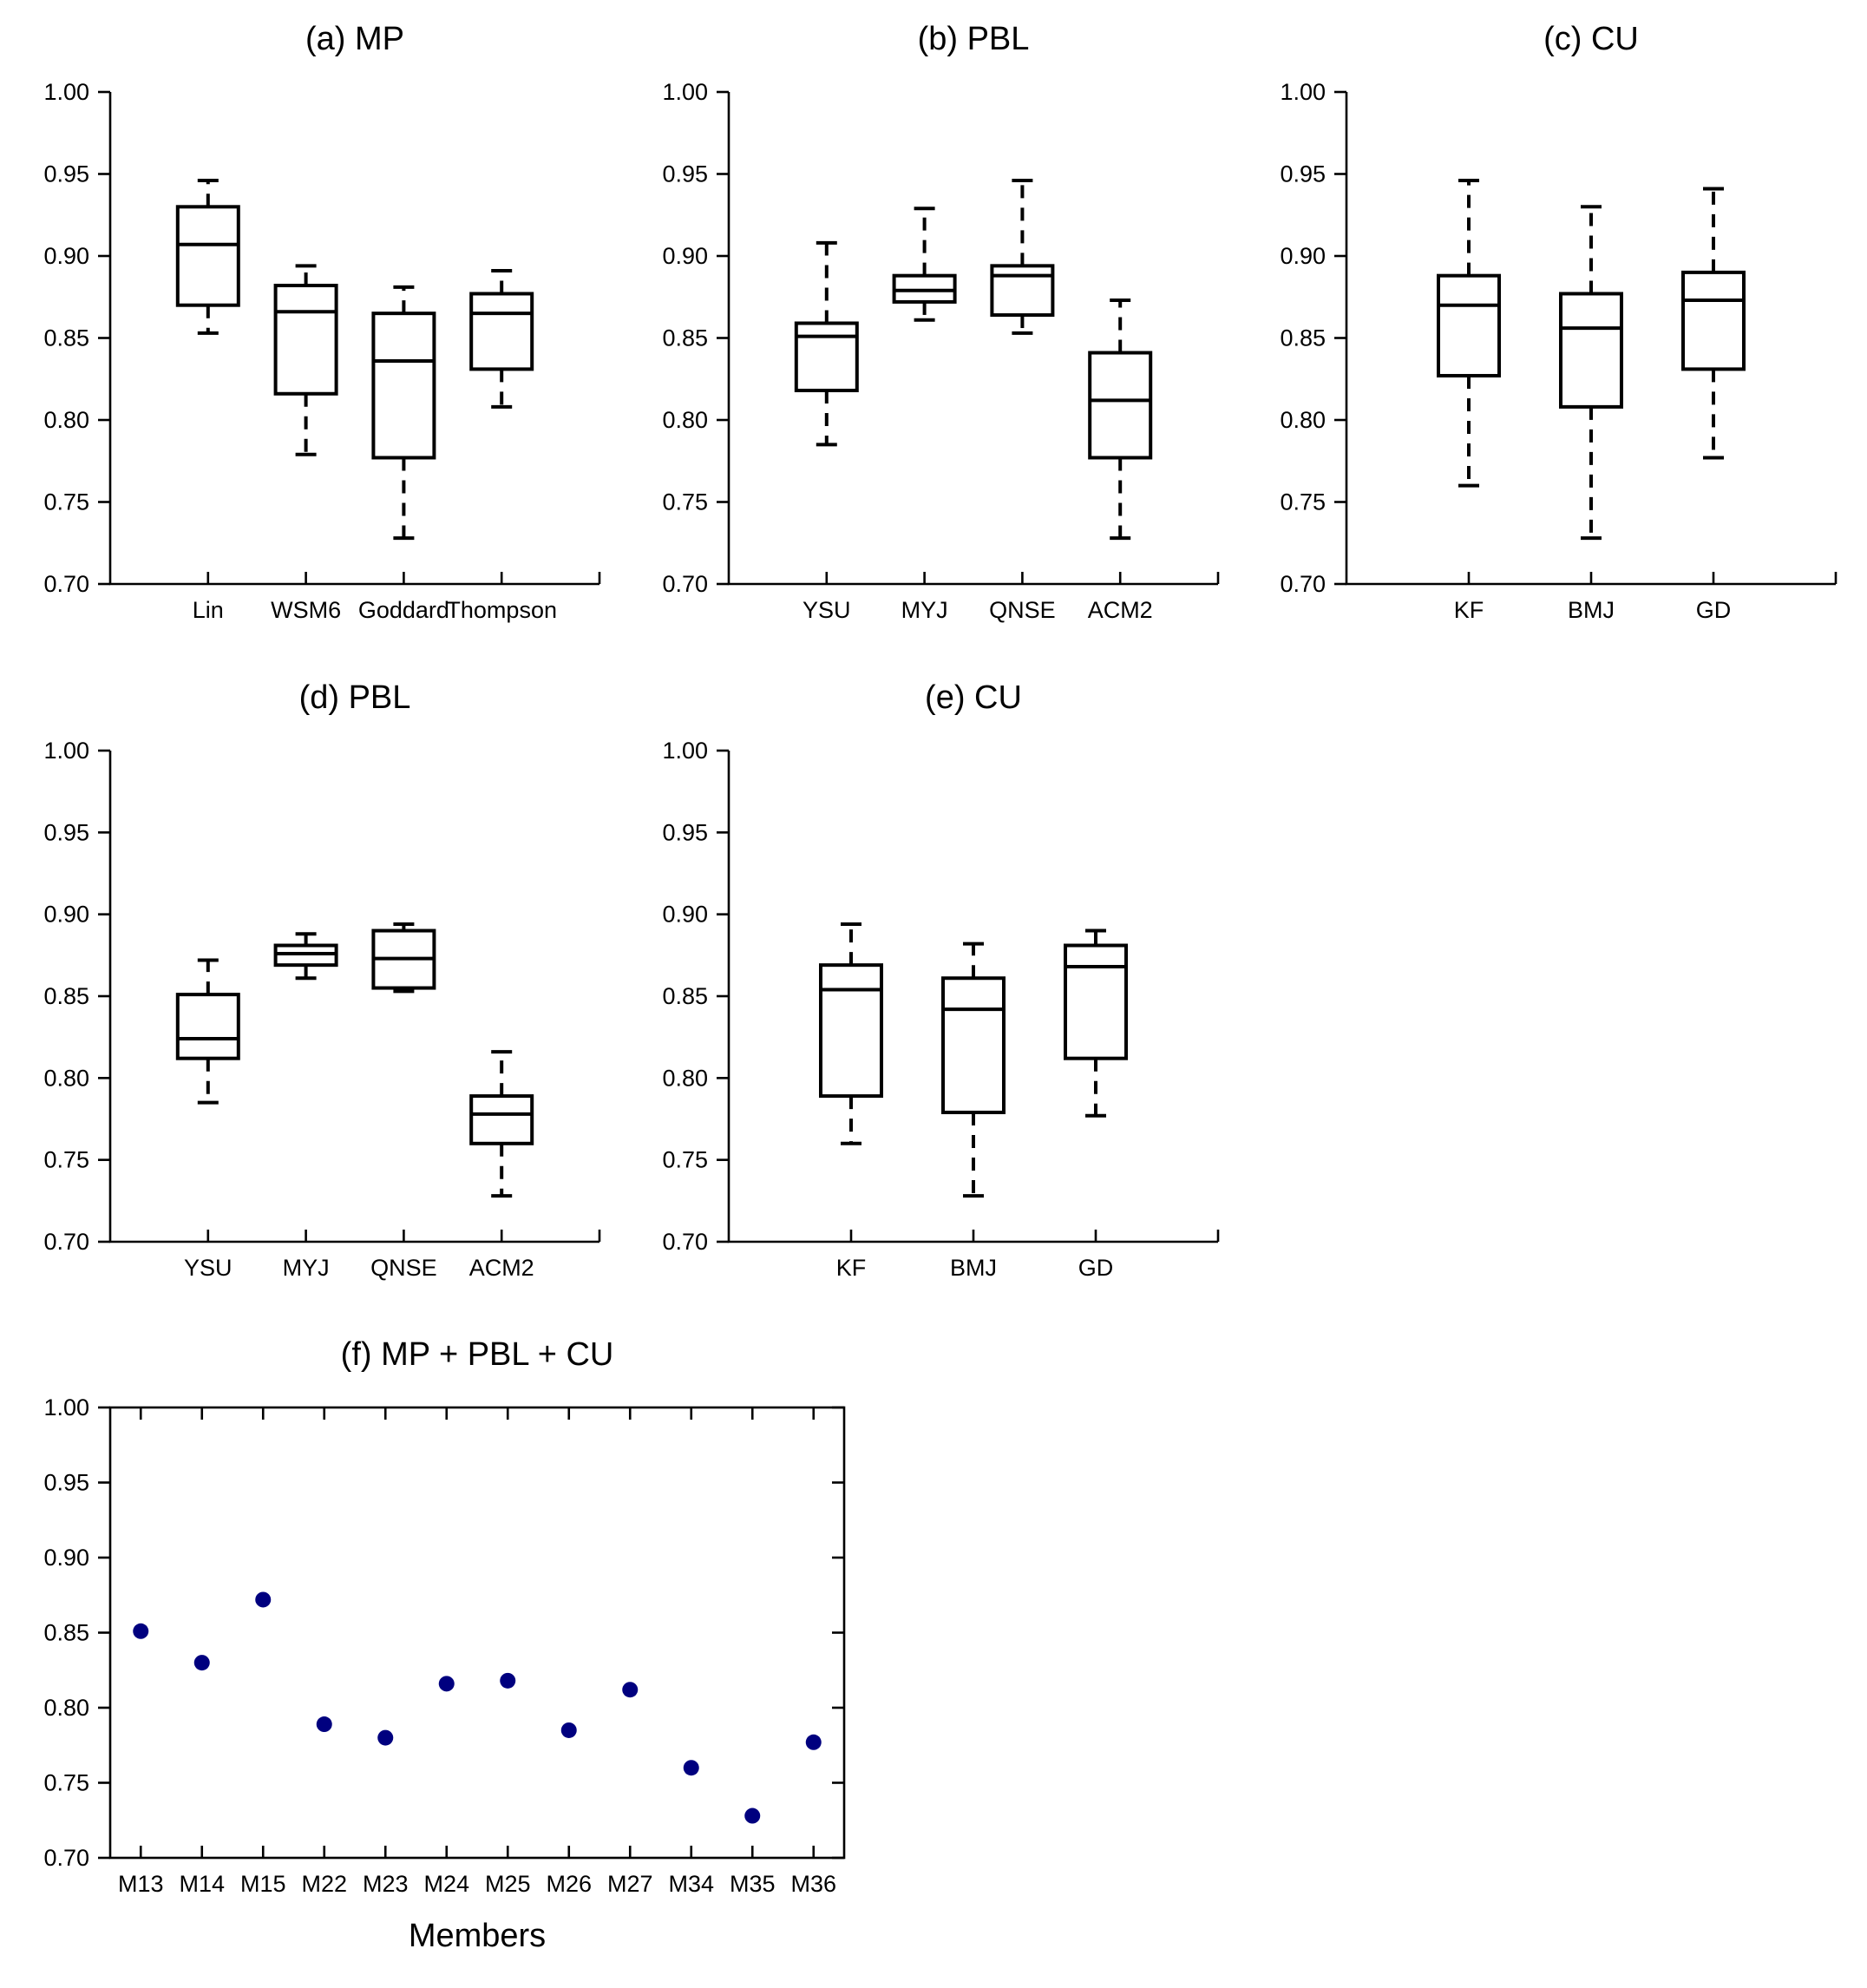 The width and height of the screenshot is (1867, 1988). I want to click on x-tick-label: M27, so click(630, 1884).